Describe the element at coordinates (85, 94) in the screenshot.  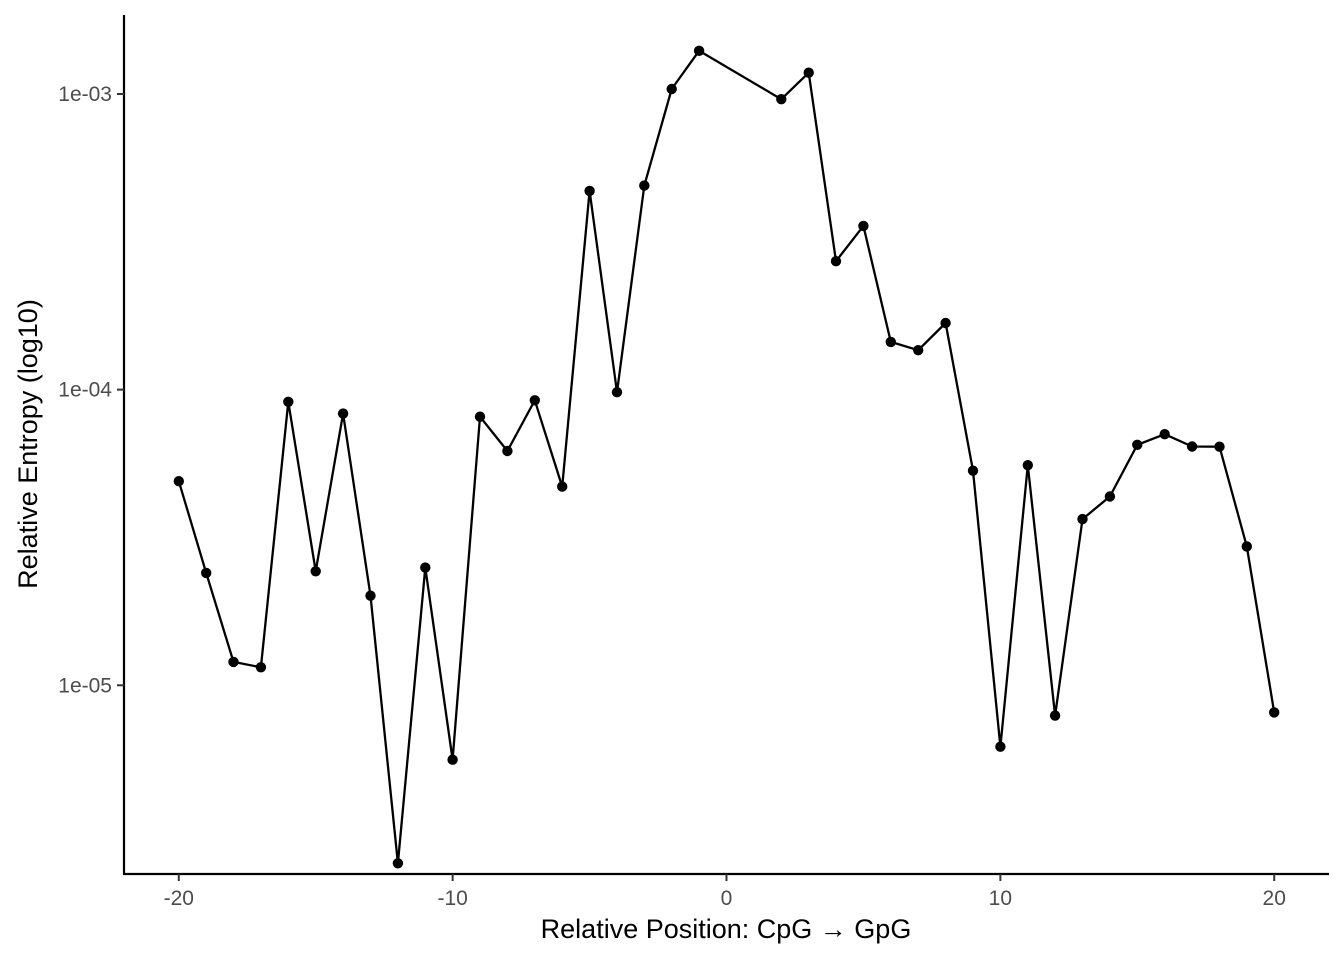
I see `y-tick-label: 1e-03` at that location.